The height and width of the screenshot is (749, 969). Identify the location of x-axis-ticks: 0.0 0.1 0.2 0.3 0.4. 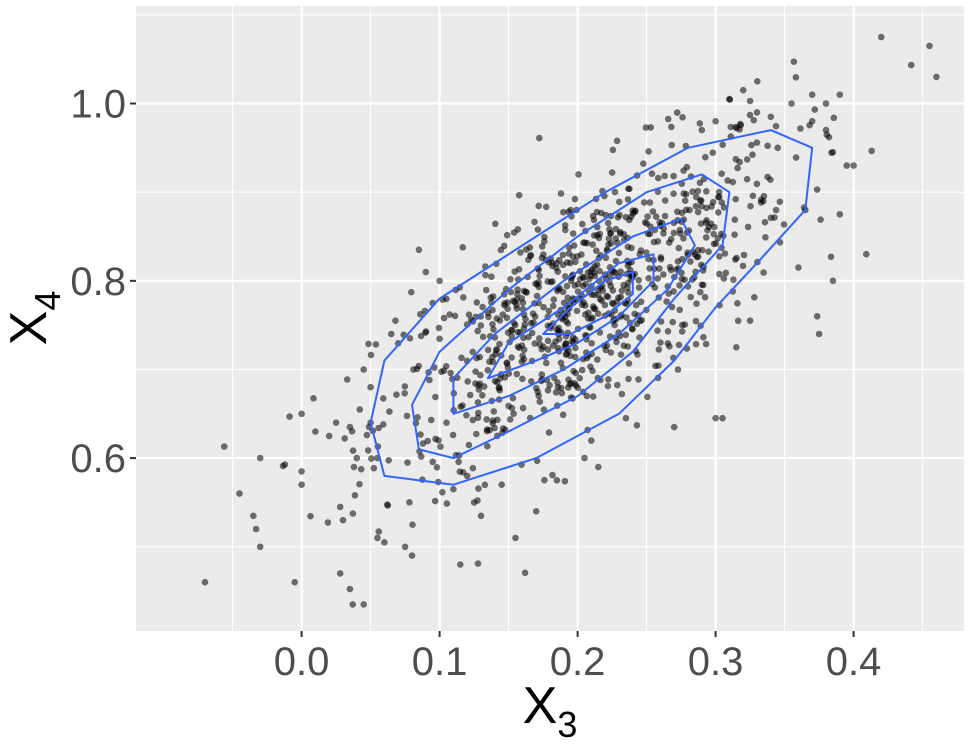
(577, 657).